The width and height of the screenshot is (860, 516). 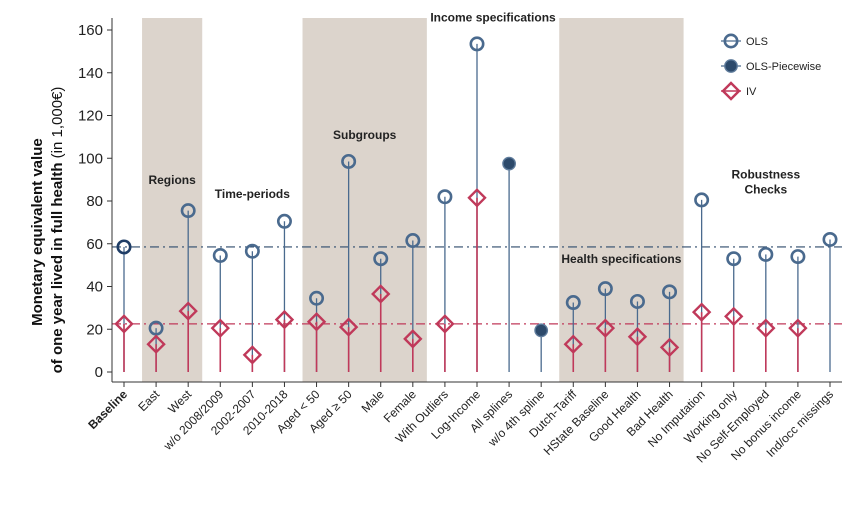 What do you see at coordinates (180, 402) in the screenshot?
I see `x-label-2: West` at bounding box center [180, 402].